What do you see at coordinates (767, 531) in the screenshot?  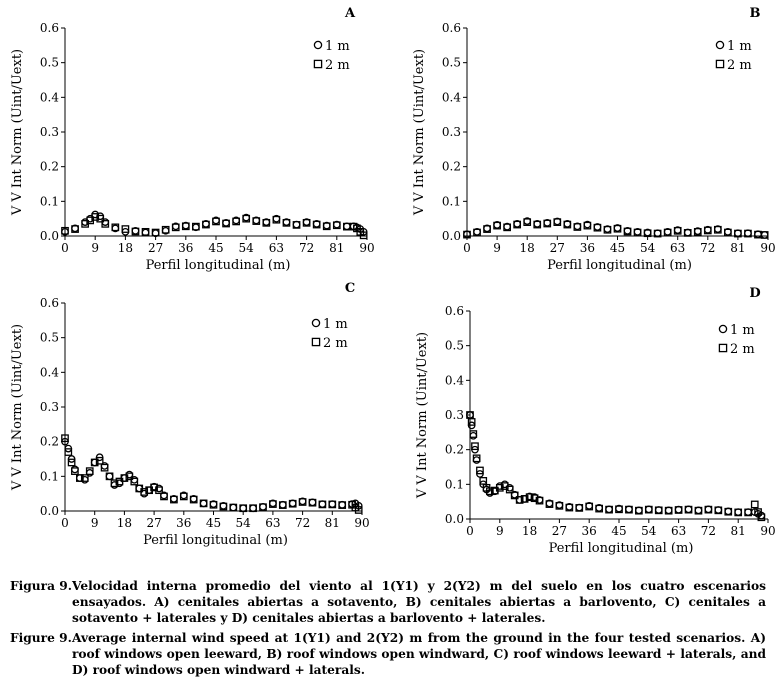 I see `chart-d-xtick-label: 90` at bounding box center [767, 531].